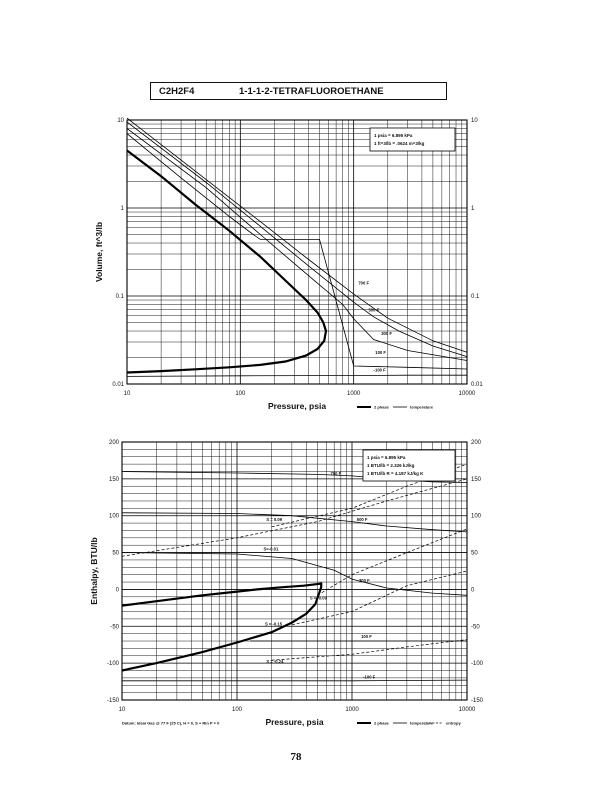  Describe the element at coordinates (477, 701) in the screenshot. I see `y-tick-label-right: -150` at that location.